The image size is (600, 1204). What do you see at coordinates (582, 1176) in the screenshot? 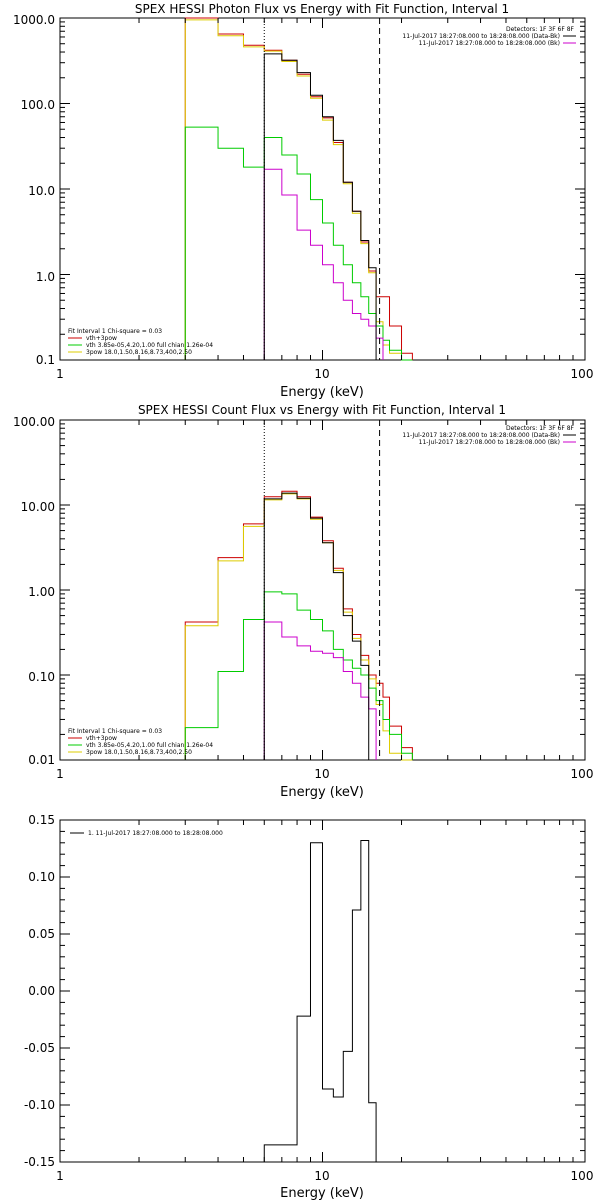
I see `residuals-xtick-label-2: 100` at bounding box center [582, 1176].